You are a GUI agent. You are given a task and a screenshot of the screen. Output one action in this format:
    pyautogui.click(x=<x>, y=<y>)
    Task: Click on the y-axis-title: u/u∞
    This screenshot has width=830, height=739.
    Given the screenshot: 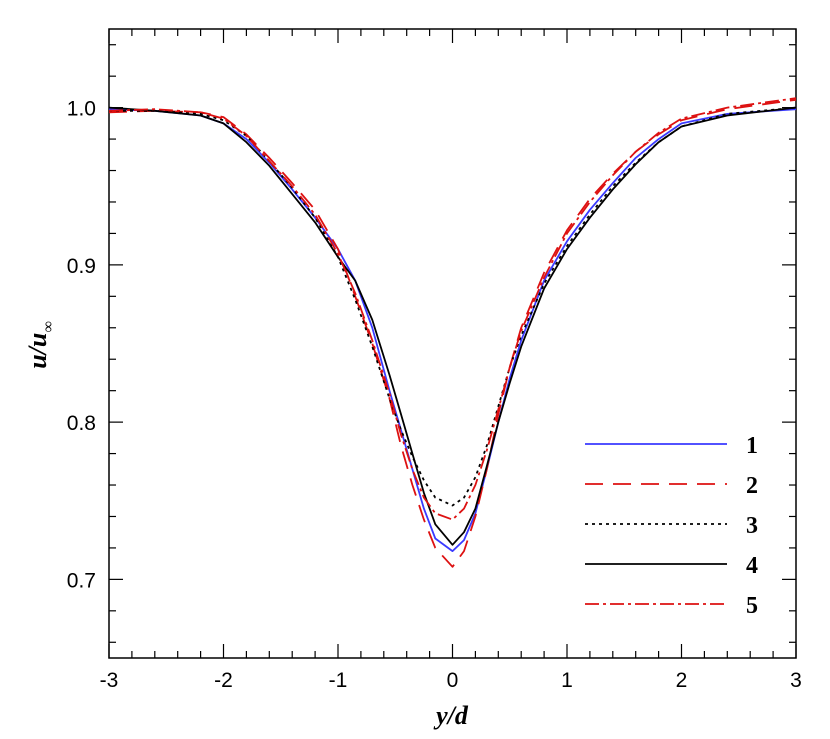 What is the action you would take?
    pyautogui.click(x=40, y=345)
    